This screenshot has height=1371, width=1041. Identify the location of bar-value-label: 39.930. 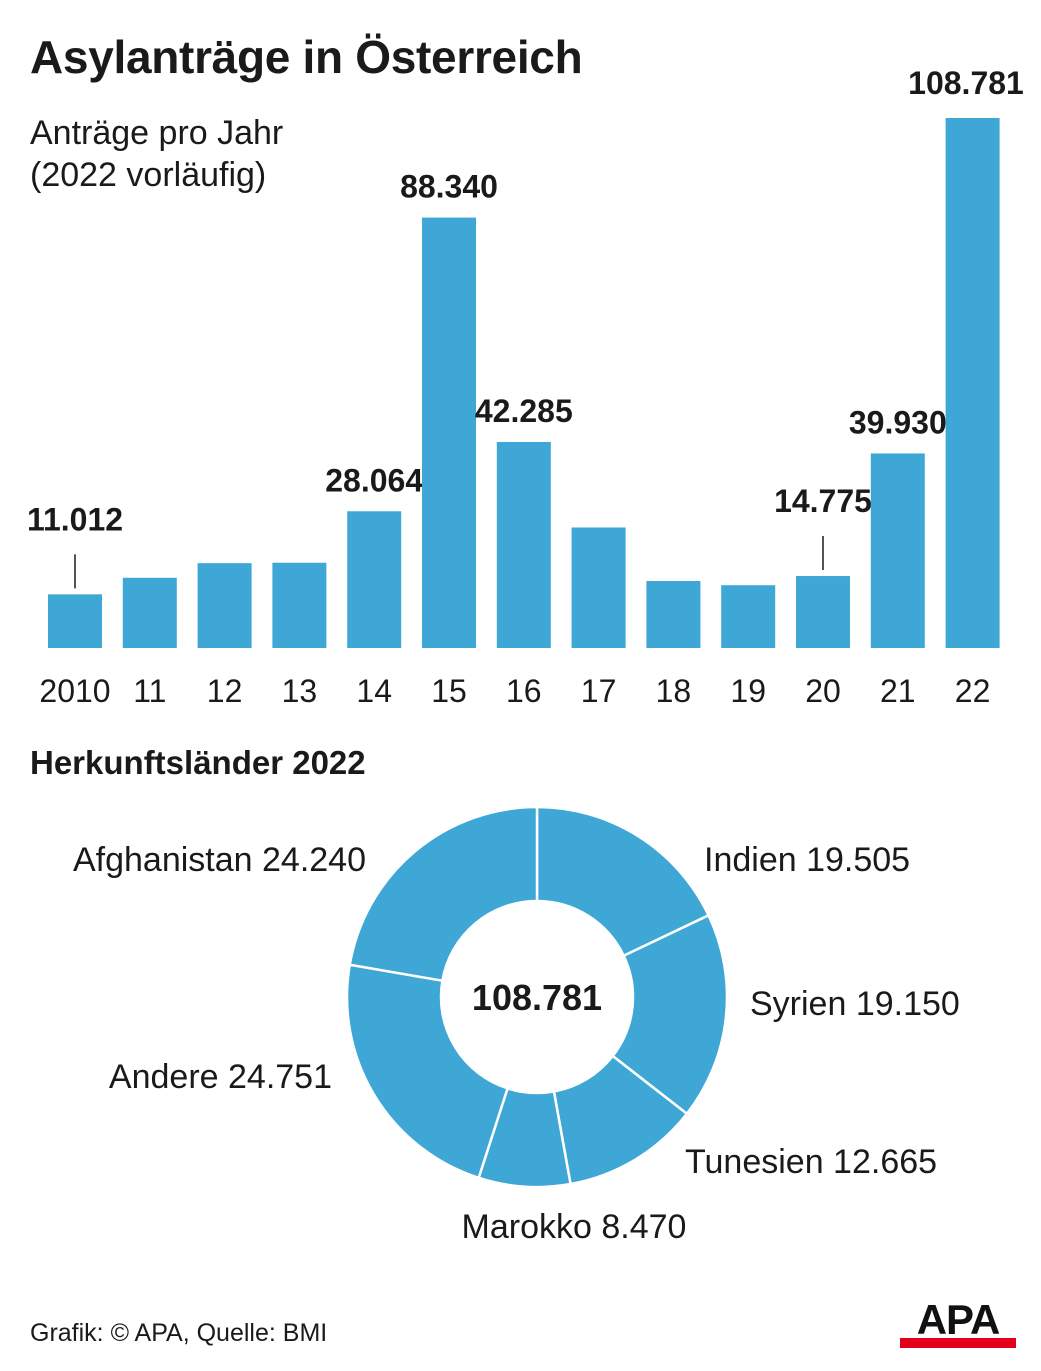
(898, 422).